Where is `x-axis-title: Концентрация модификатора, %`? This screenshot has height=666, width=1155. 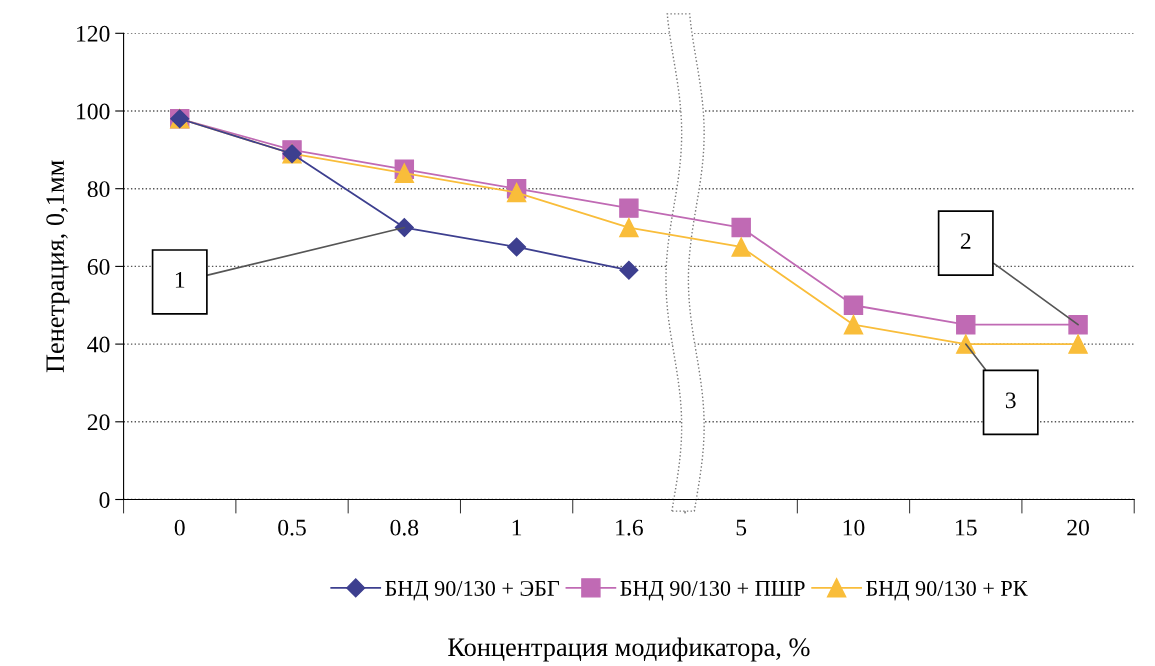
x-axis-title: Концентрация модификатора, % is located at coordinates (629, 649).